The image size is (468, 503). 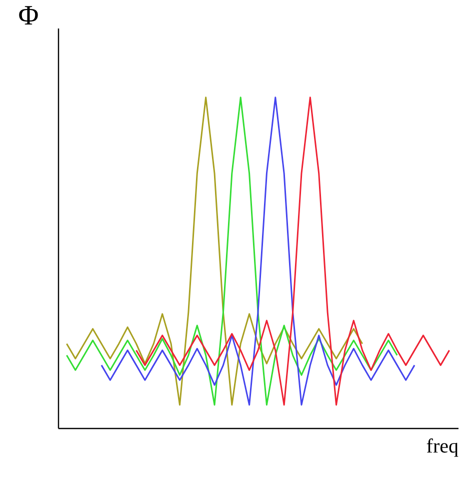 I want to click on x-axis-title: freq, so click(x=442, y=447).